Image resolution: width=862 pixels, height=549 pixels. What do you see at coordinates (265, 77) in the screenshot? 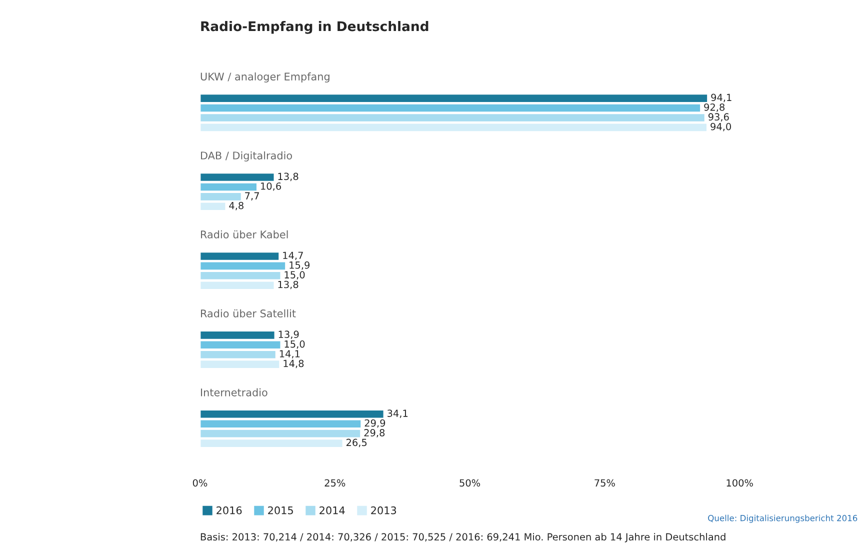
I see `y-tick-label: UKW / analoger Empfang` at bounding box center [265, 77].